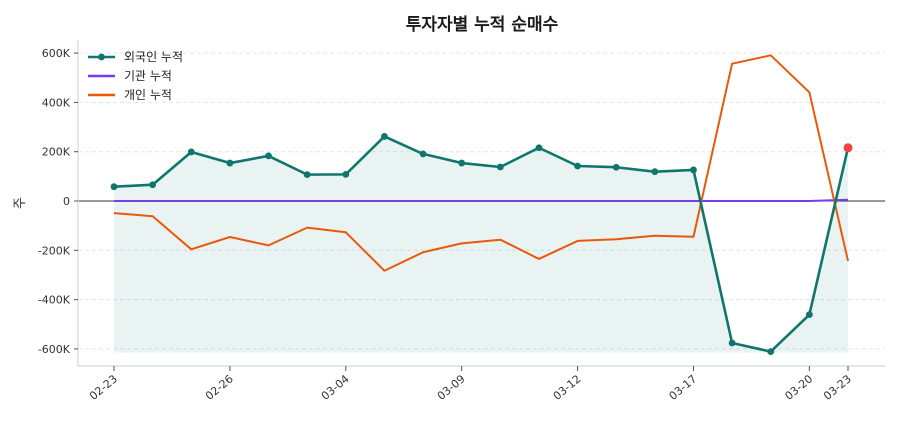 Image resolution: width=900 pixels, height=424 pixels. Describe the element at coordinates (148, 76) in the screenshot. I see `legend-label: 기관 누적` at that location.